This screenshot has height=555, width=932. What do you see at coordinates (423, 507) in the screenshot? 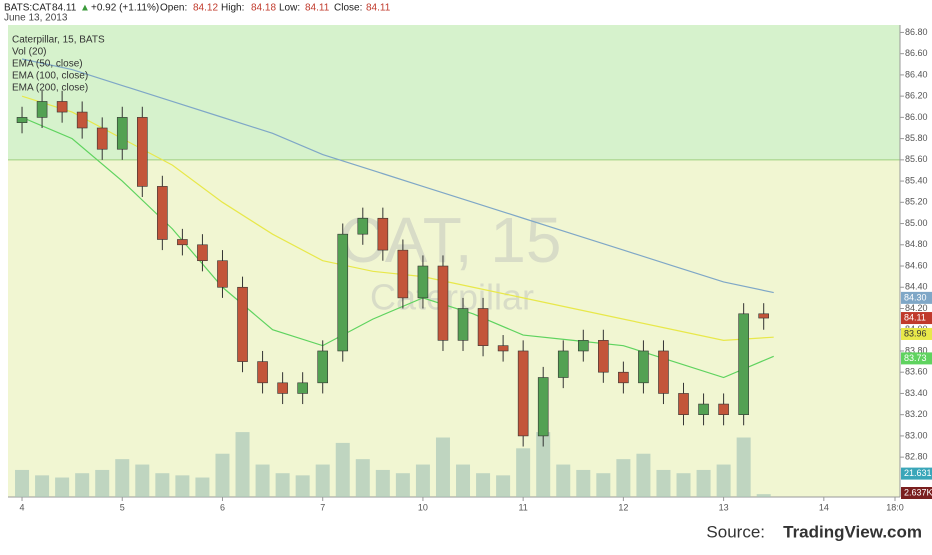
I see `x-tick-label: 10` at bounding box center [423, 507].